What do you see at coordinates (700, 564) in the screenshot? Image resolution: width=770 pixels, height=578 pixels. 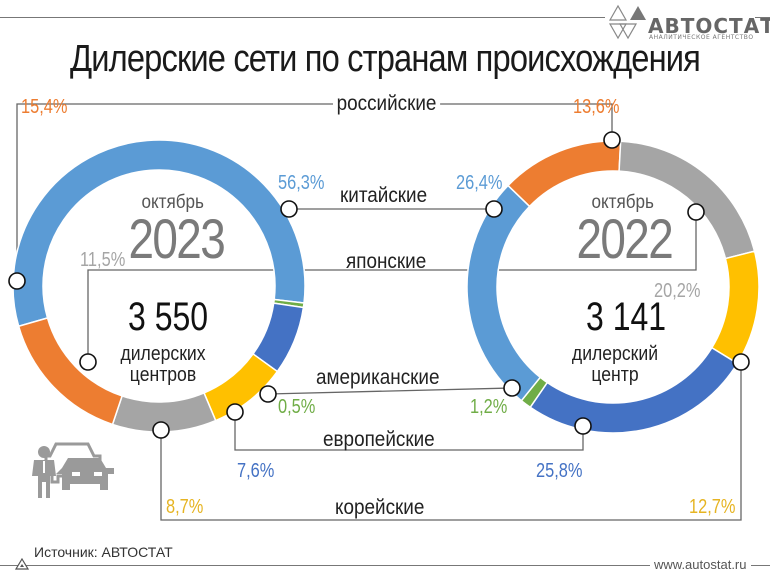 I see `footer-url: www.autostat.ru` at bounding box center [700, 564].